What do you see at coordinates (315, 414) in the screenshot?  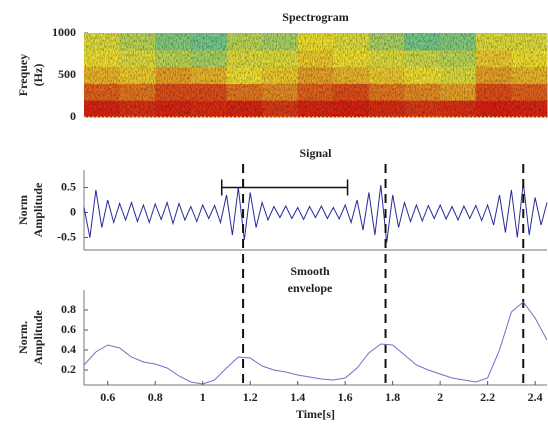 I see `x-axis-label: Time[s]` at bounding box center [315, 414].